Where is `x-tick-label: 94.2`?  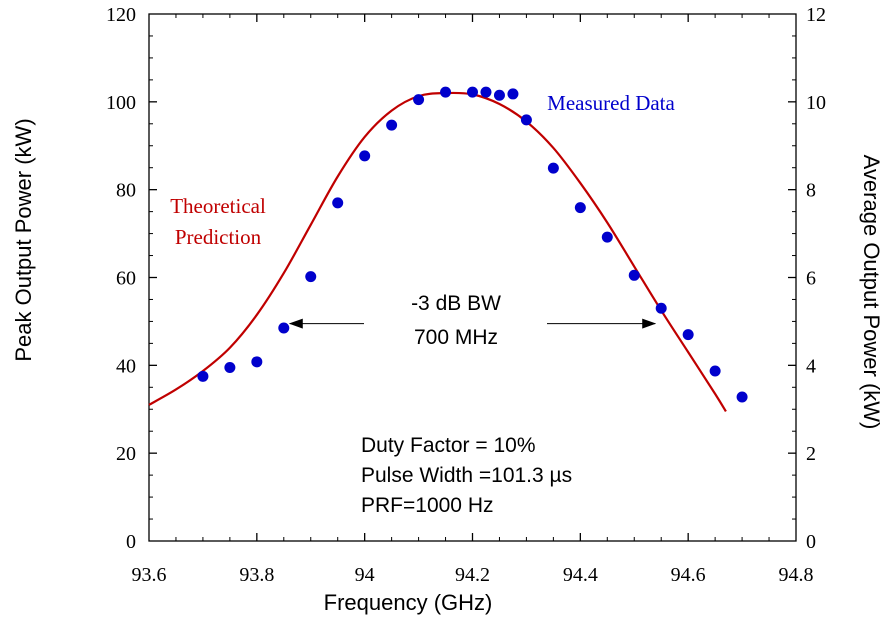
x-tick-label: 94.2 is located at coordinates (472, 575).